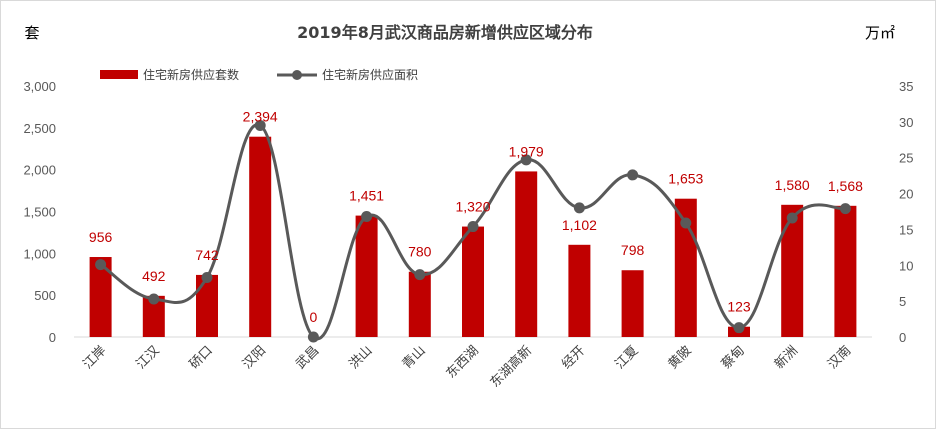 This screenshot has width=936, height=429. Describe the element at coordinates (360, 357) in the screenshot. I see `category-label: 洪山` at that location.